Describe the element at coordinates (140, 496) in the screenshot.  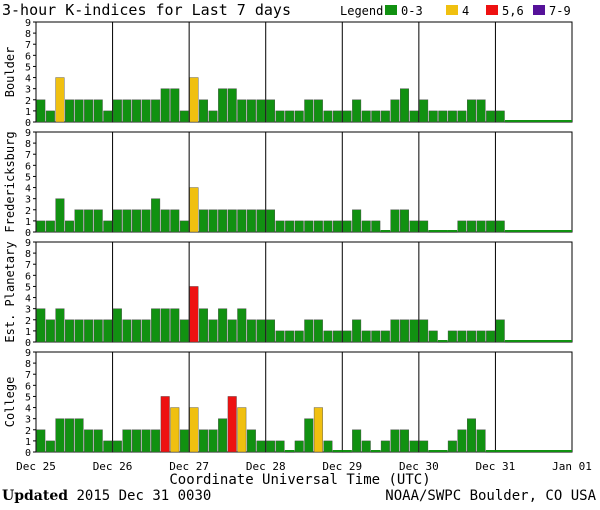
I see `updated-timestamp: 2015 Dec 31 0030` at that location.